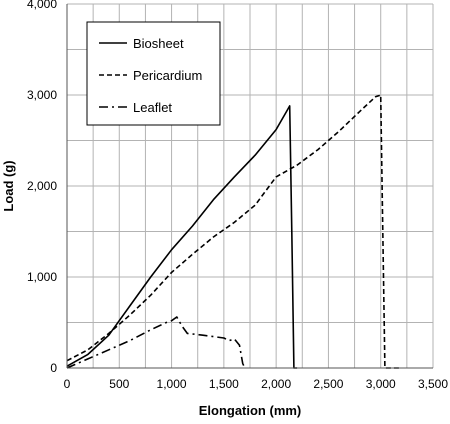 Image resolution: width=450 pixels, height=424 pixels. What do you see at coordinates (53, 368) in the screenshot?
I see `y-tick-label: 0` at bounding box center [53, 368].